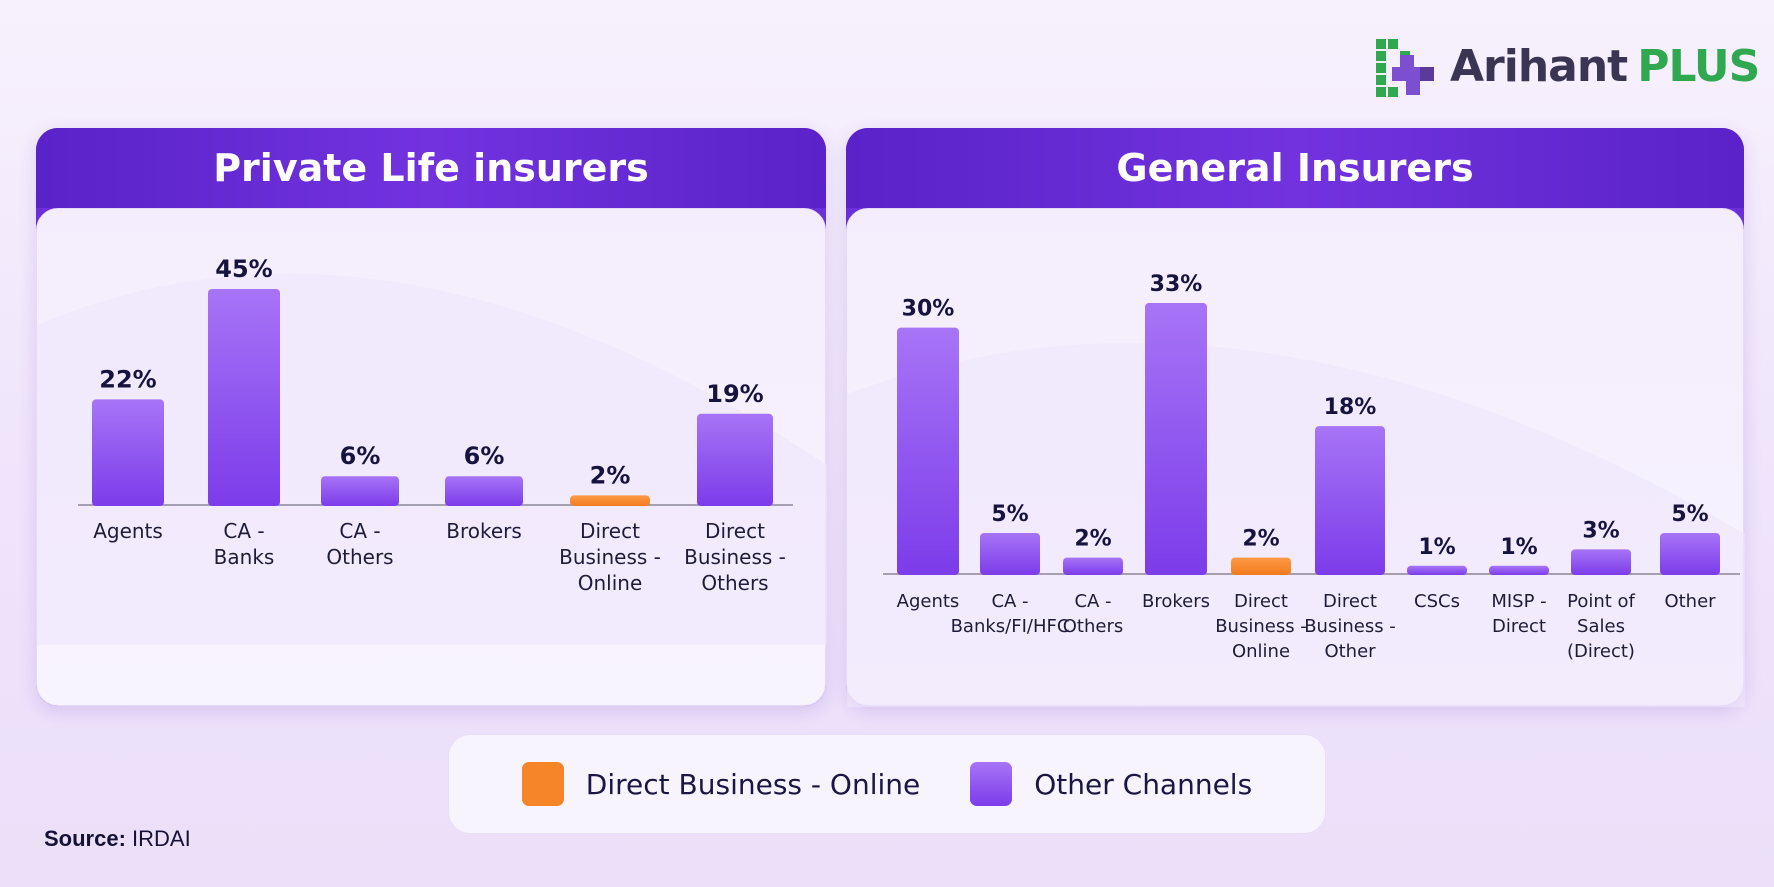 This screenshot has width=1774, height=887. Describe the element at coordinates (1601, 626) in the screenshot. I see `category-label-point-of-sales-direct: Point of Sales (Direct)` at that location.